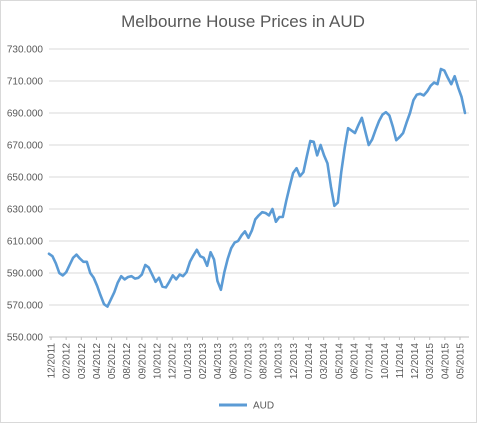 The width and height of the screenshot is (477, 423). I want to click on x-tick-label: 08/2013, so click(264, 361).